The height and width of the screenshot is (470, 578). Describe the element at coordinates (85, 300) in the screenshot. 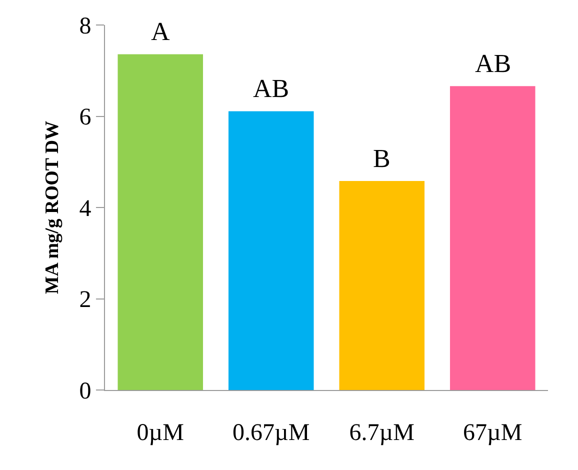

I see `y-tick-label: 2` at that location.